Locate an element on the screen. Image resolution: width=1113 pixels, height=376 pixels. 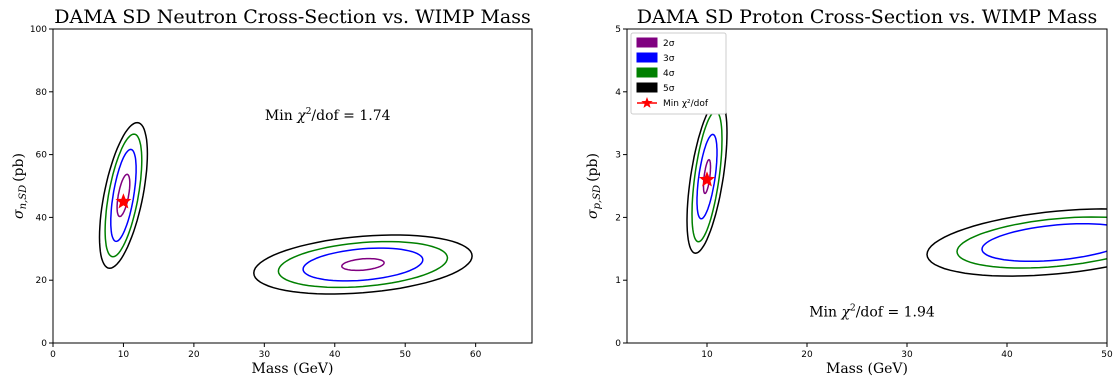
legend-label-3sigma: 3σ is located at coordinates (669, 59).